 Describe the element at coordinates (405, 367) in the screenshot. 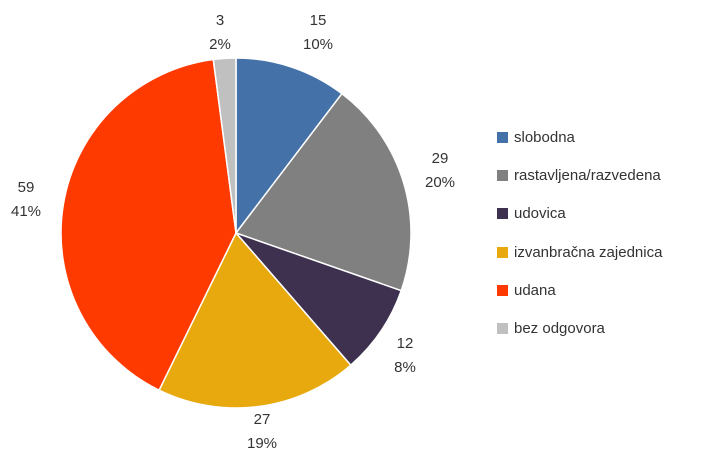

I see `data-label-percent: 8%` at that location.